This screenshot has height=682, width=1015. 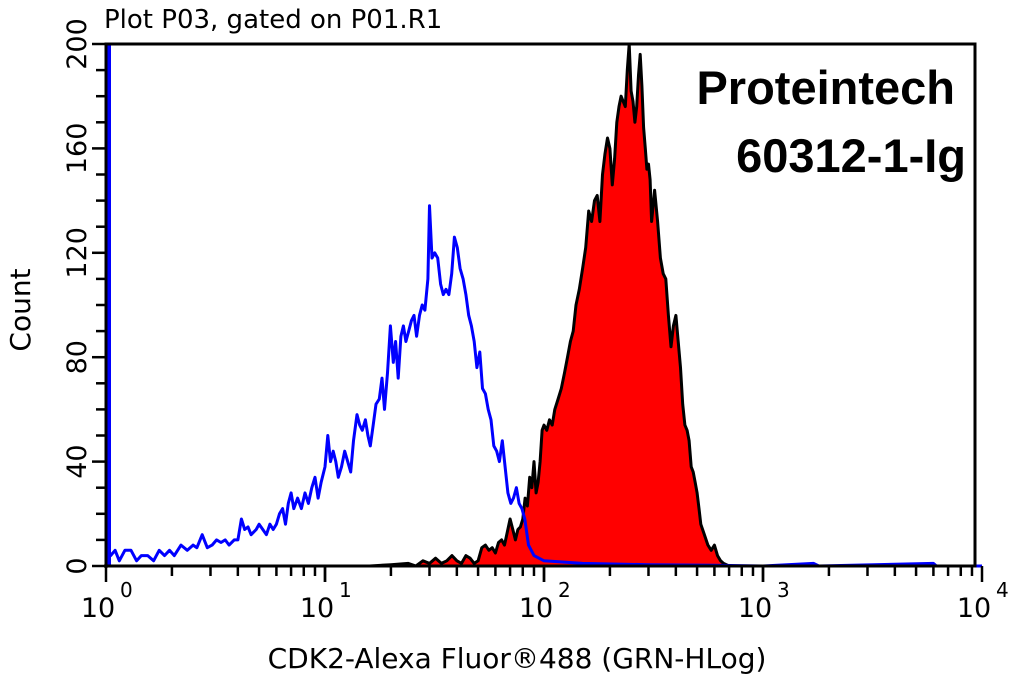 I want to click on x-tick-exponent: 4, so click(x=1002, y=590).